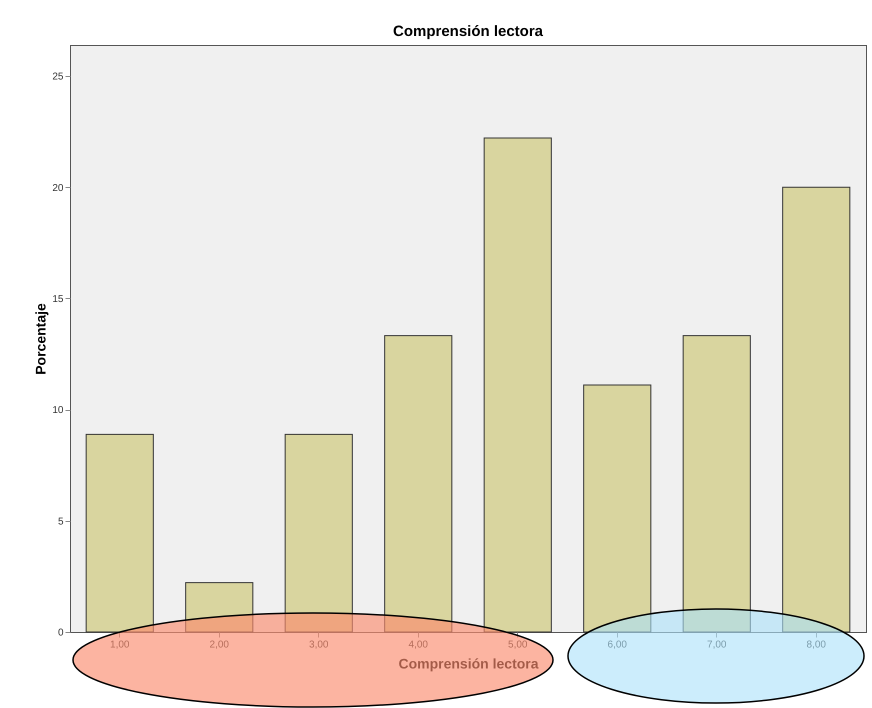 This screenshot has height=708, width=872. What do you see at coordinates (518, 645) in the screenshot?
I see `x-tick-label: 5,00` at bounding box center [518, 645].